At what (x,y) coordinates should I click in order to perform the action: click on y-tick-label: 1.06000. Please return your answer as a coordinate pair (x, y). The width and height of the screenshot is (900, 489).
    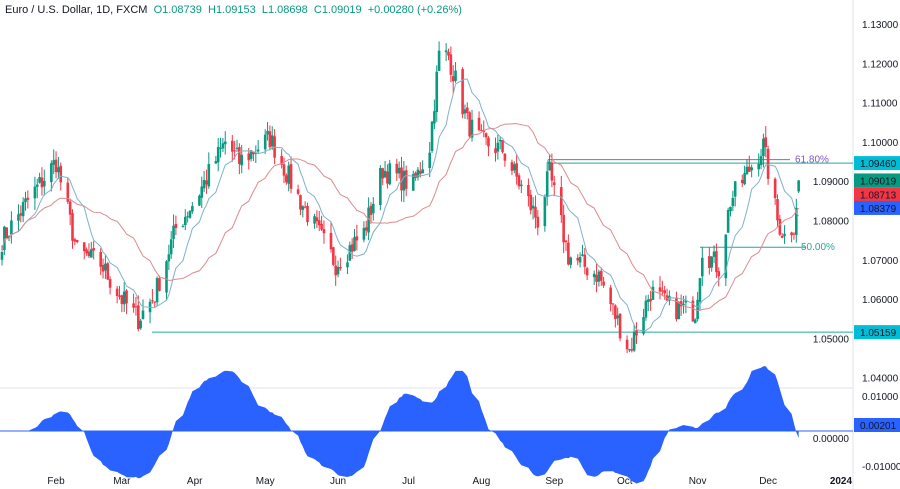
    Looking at the image, I should click on (880, 300).